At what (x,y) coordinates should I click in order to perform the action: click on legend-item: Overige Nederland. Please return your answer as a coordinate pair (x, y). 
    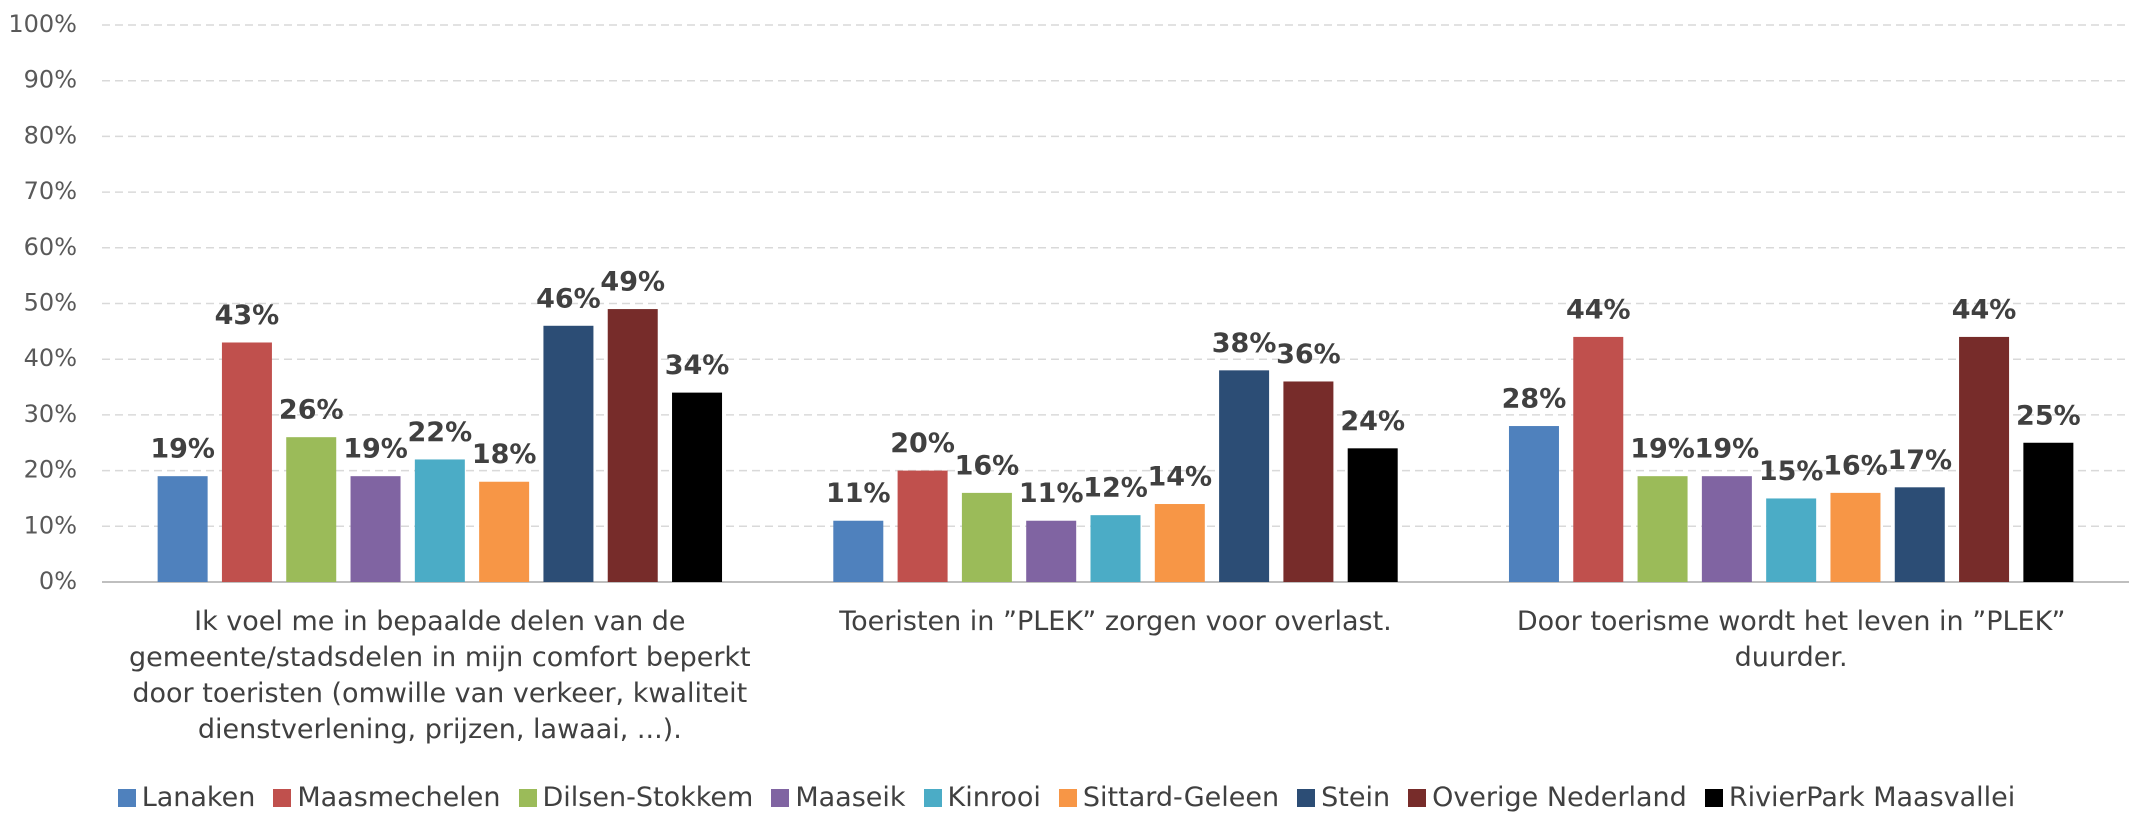
    Looking at the image, I should click on (1547, 797).